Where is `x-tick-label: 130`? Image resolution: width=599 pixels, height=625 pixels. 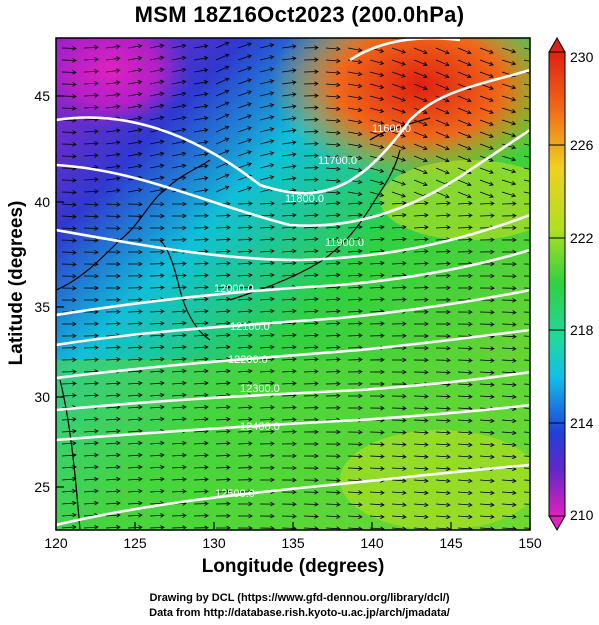
x-tick-label: 130 is located at coordinates (214, 543).